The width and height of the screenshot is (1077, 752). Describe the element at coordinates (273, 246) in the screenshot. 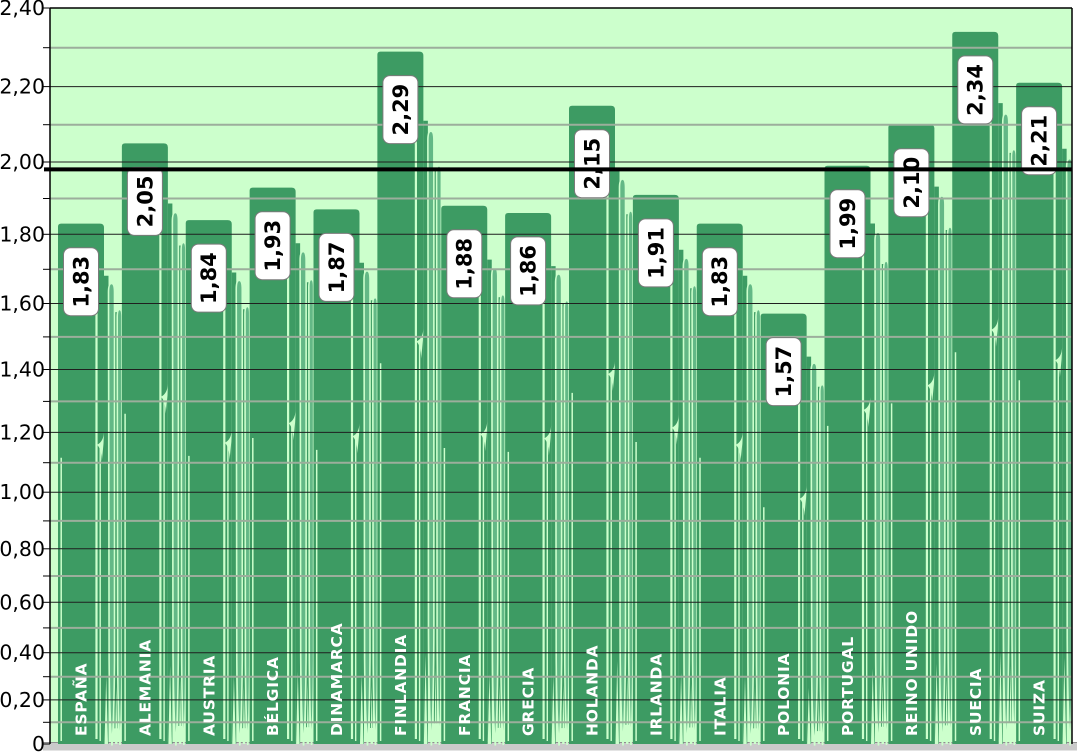

I see `value-label: 1,93` at that location.